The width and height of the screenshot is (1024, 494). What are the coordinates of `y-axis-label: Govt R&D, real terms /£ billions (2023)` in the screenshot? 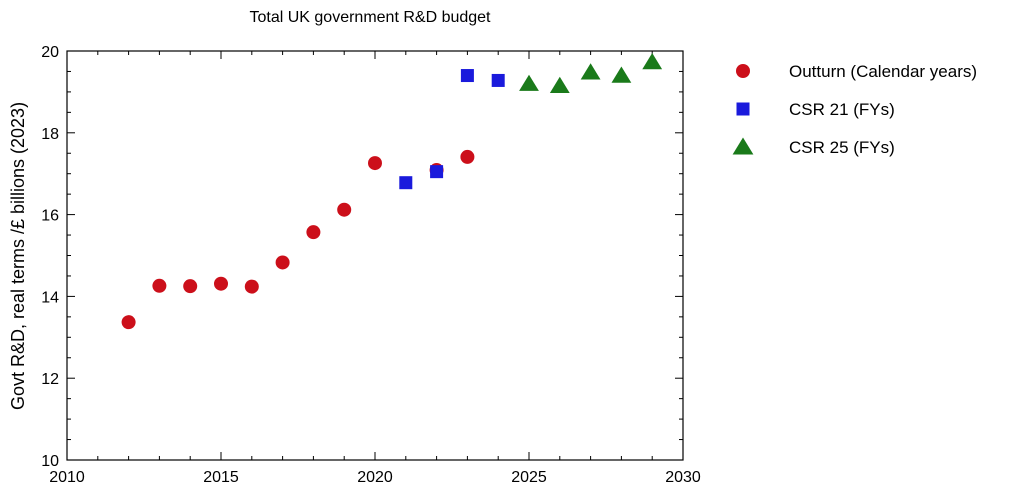 It's located at (18, 256).